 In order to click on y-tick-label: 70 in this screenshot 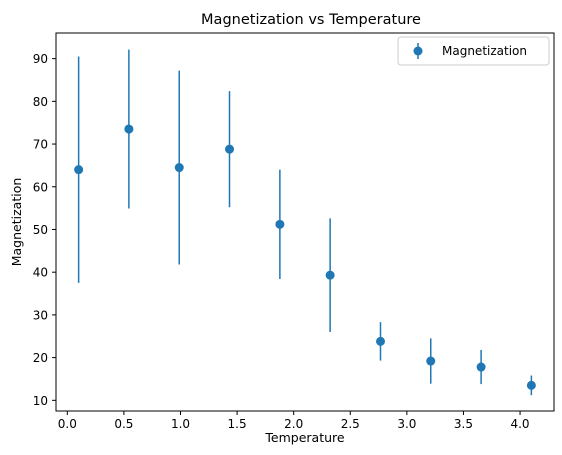, I will do `click(40, 145)`.